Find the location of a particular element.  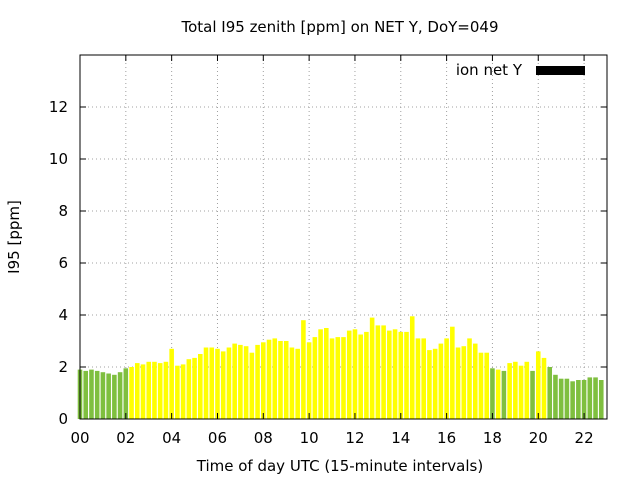

x-tick-label: 10 is located at coordinates (309, 438).